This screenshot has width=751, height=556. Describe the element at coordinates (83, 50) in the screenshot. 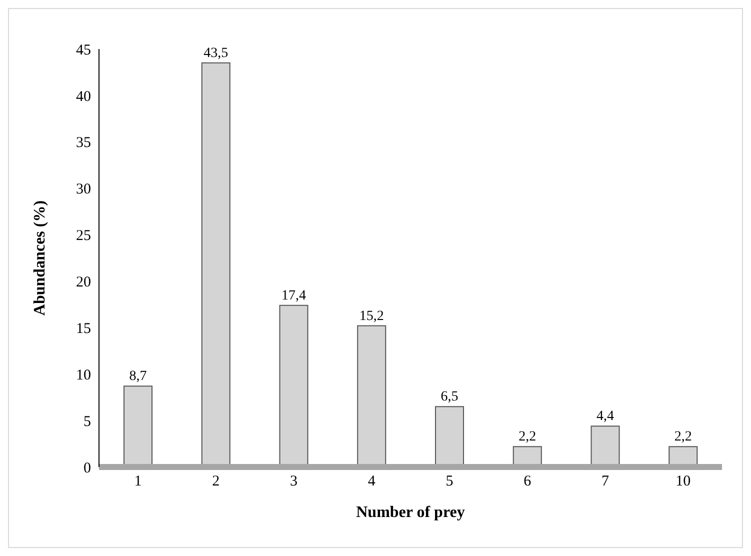

I see `y-tick-label: 45` at that location.